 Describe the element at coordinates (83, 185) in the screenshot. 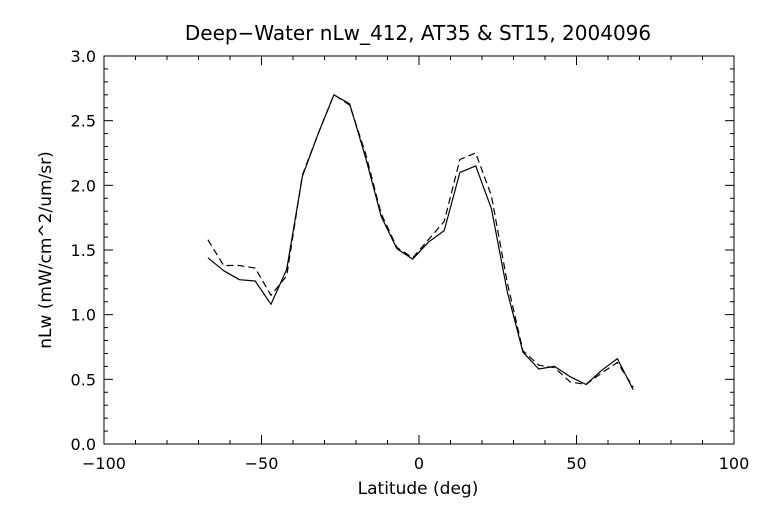

I see `y-tick-label: 2.0` at that location.